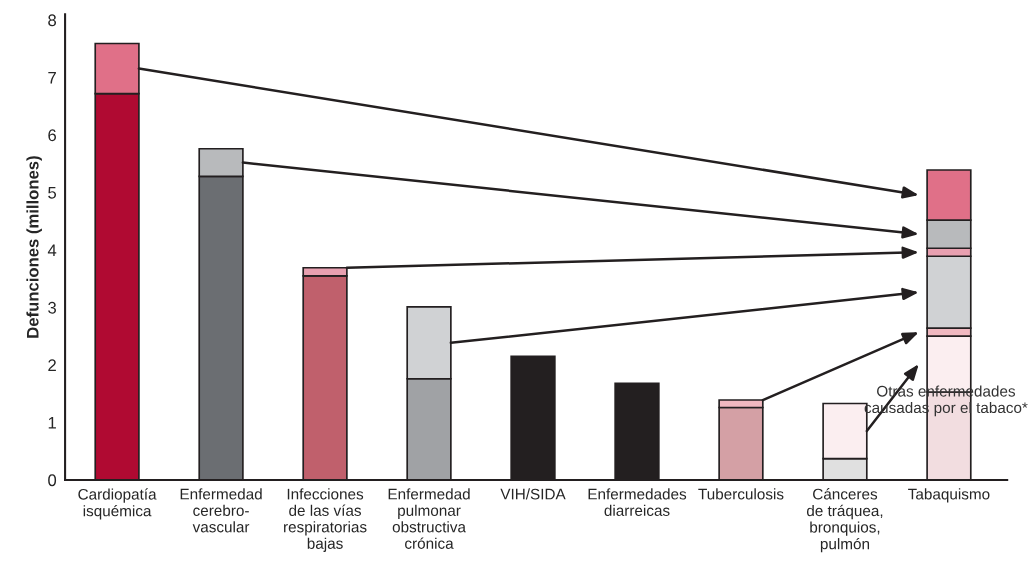 The width and height of the screenshot is (1033, 568). What do you see at coordinates (34, 247) in the screenshot?
I see `y-axis-title: Defunciones (millones)` at bounding box center [34, 247].